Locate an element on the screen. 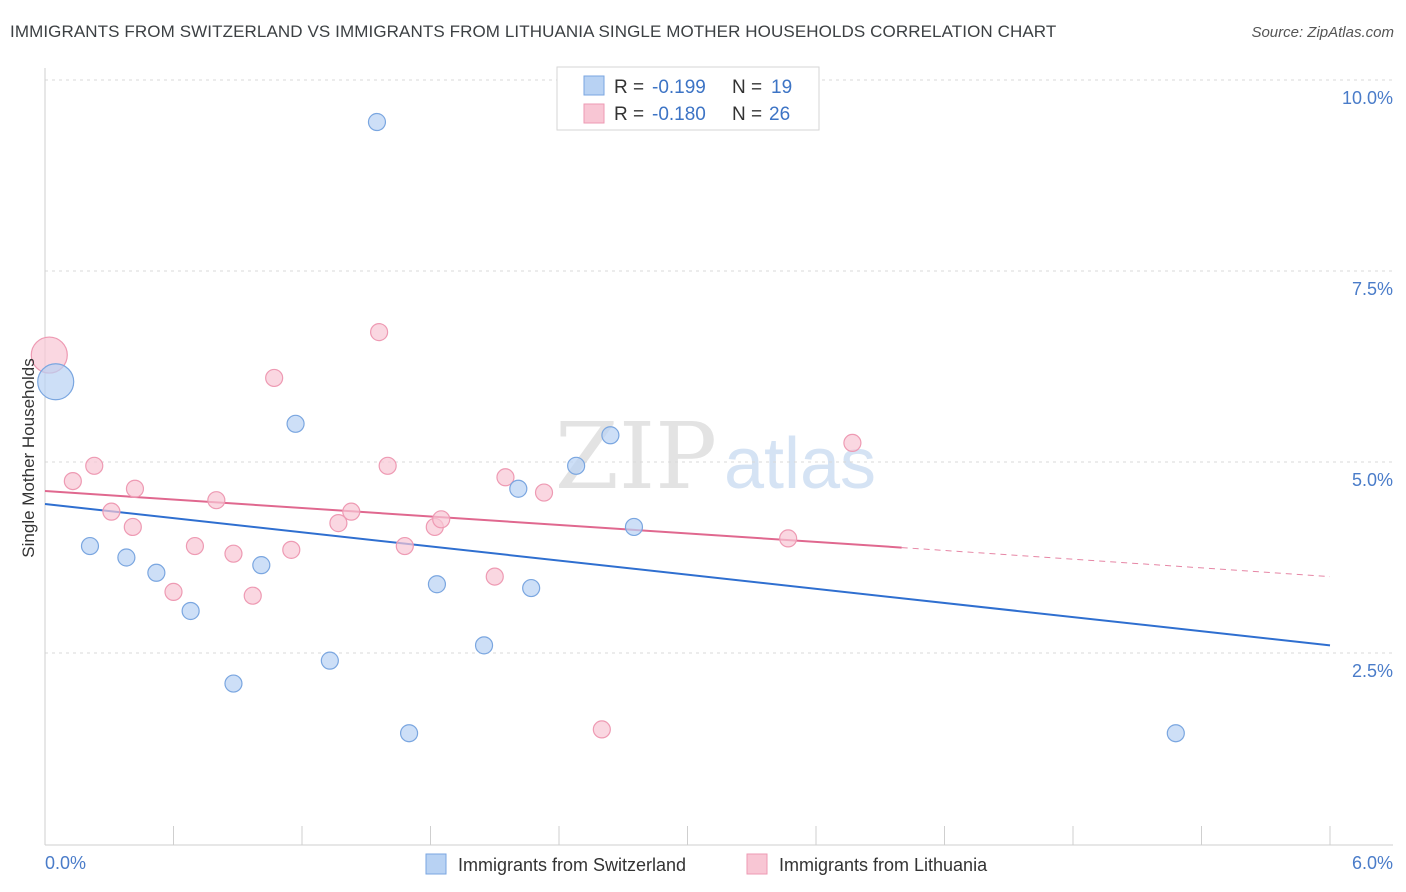  legend-n-value: 26 is located at coordinates (779, 114).